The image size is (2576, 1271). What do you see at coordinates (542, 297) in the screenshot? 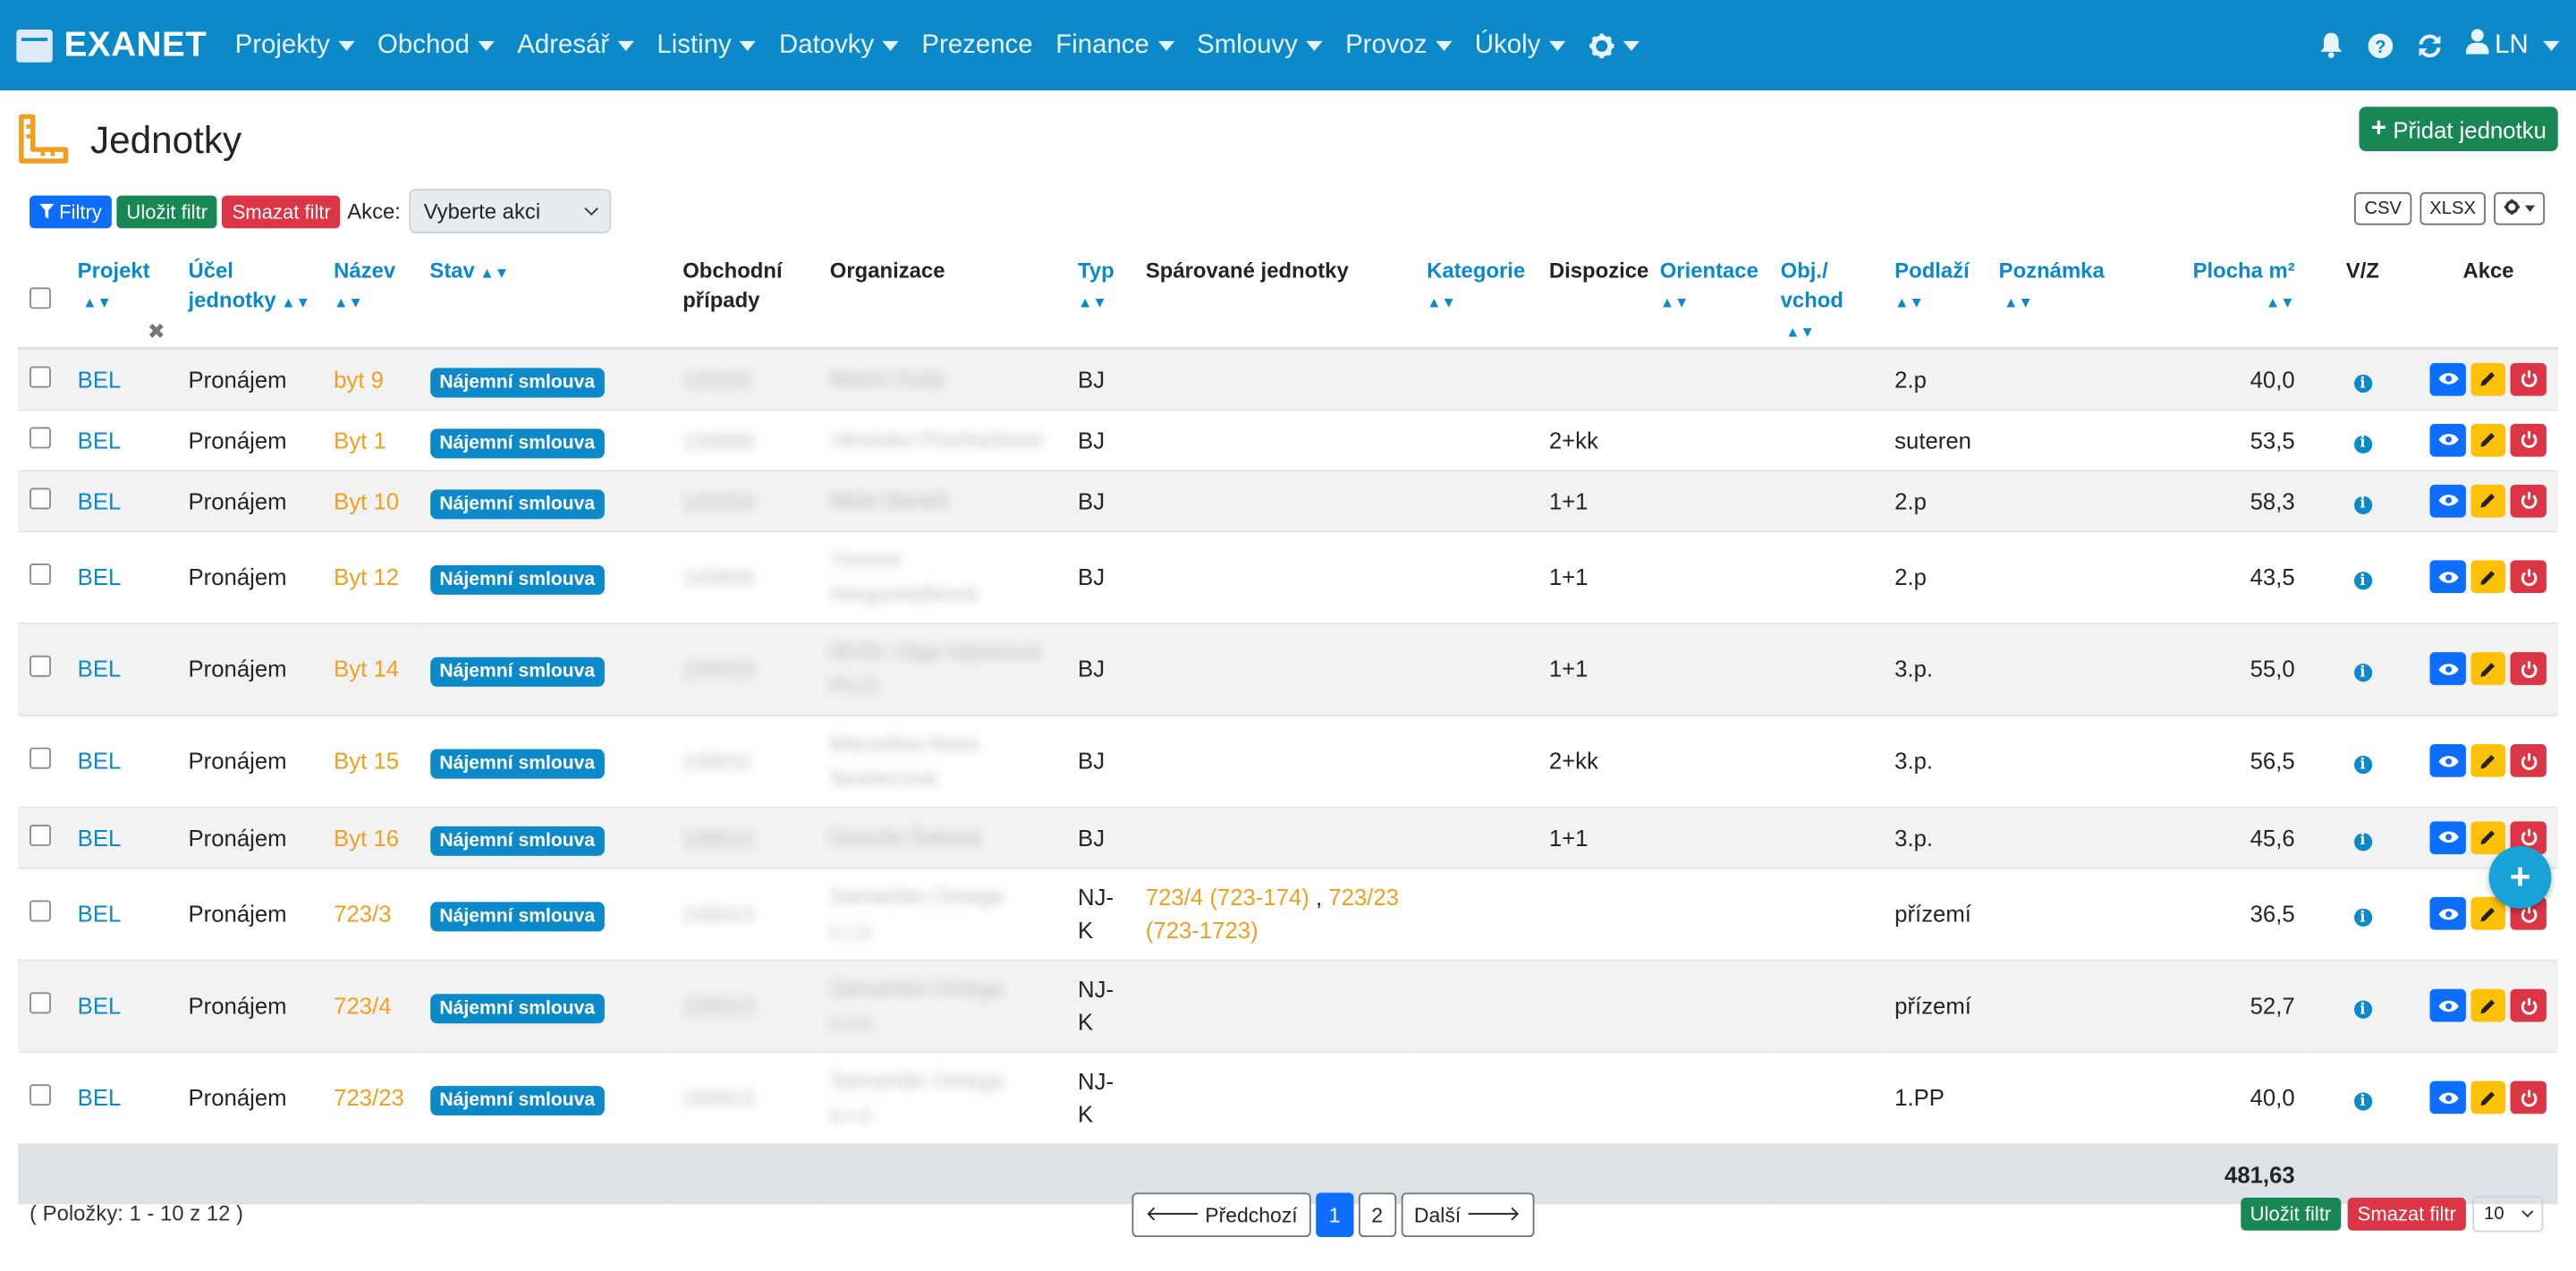
I see `col-stav: Stav ▲▼` at bounding box center [542, 297].